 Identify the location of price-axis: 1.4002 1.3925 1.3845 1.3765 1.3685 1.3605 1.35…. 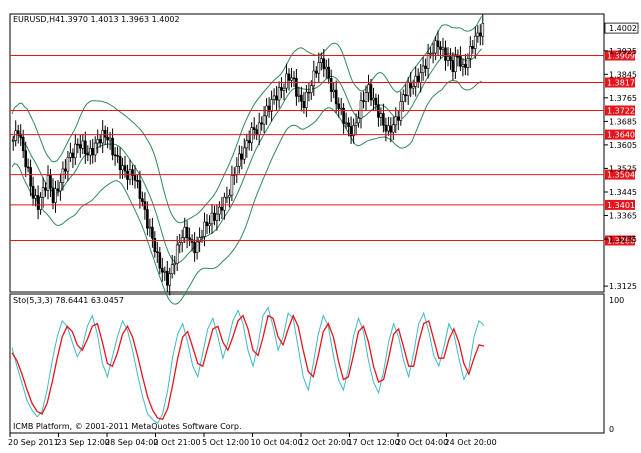
(621, 156).